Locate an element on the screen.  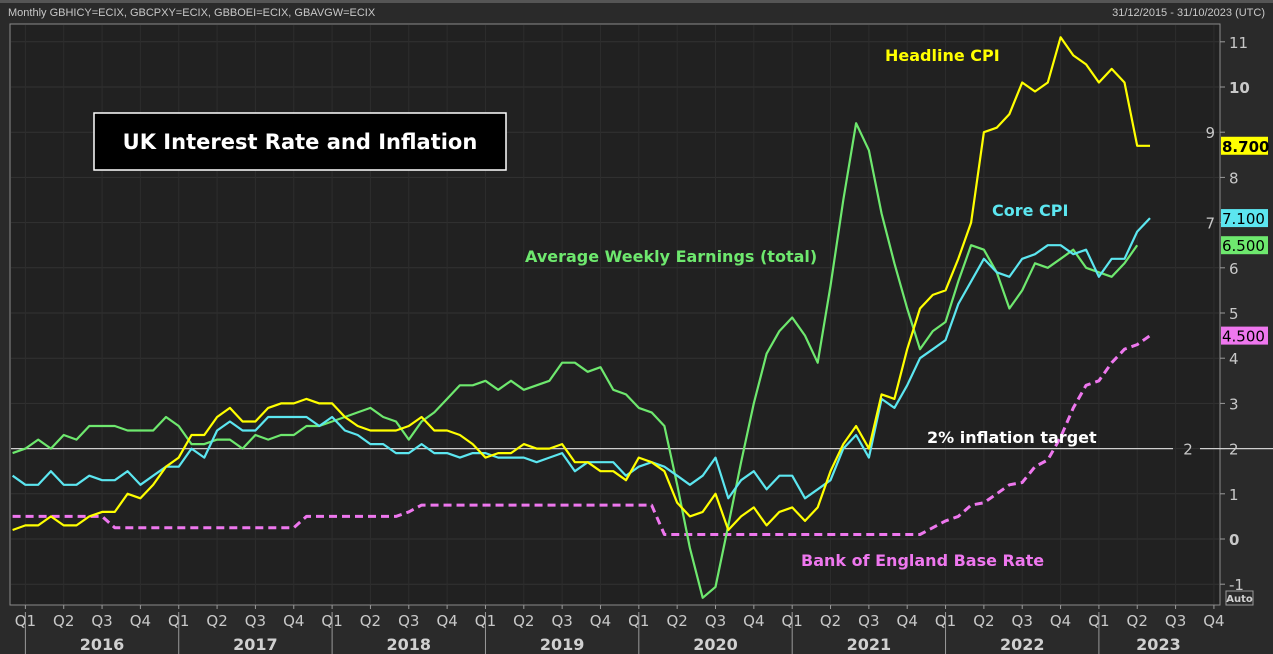
x-year-label: 2018 is located at coordinates (409, 644).